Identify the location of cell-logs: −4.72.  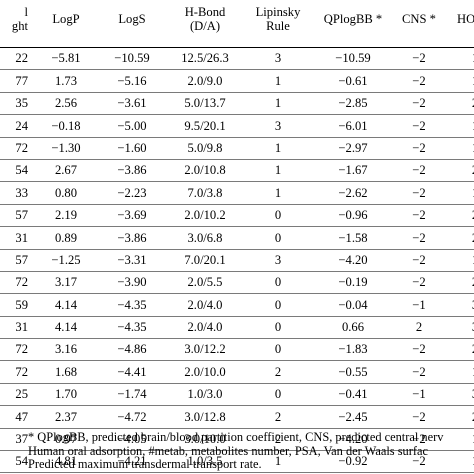
(132, 417).